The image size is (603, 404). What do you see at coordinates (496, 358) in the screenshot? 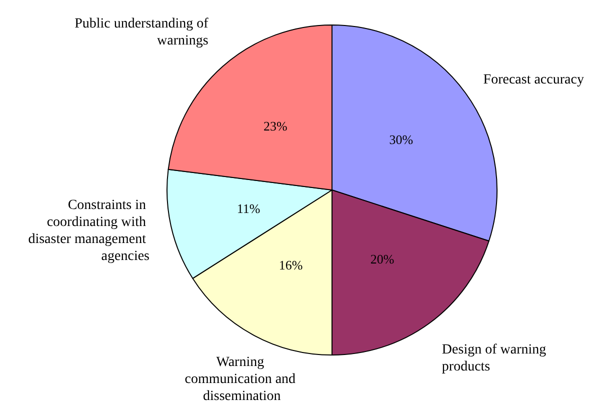
I see `slice-label: Design of warning products` at bounding box center [496, 358].